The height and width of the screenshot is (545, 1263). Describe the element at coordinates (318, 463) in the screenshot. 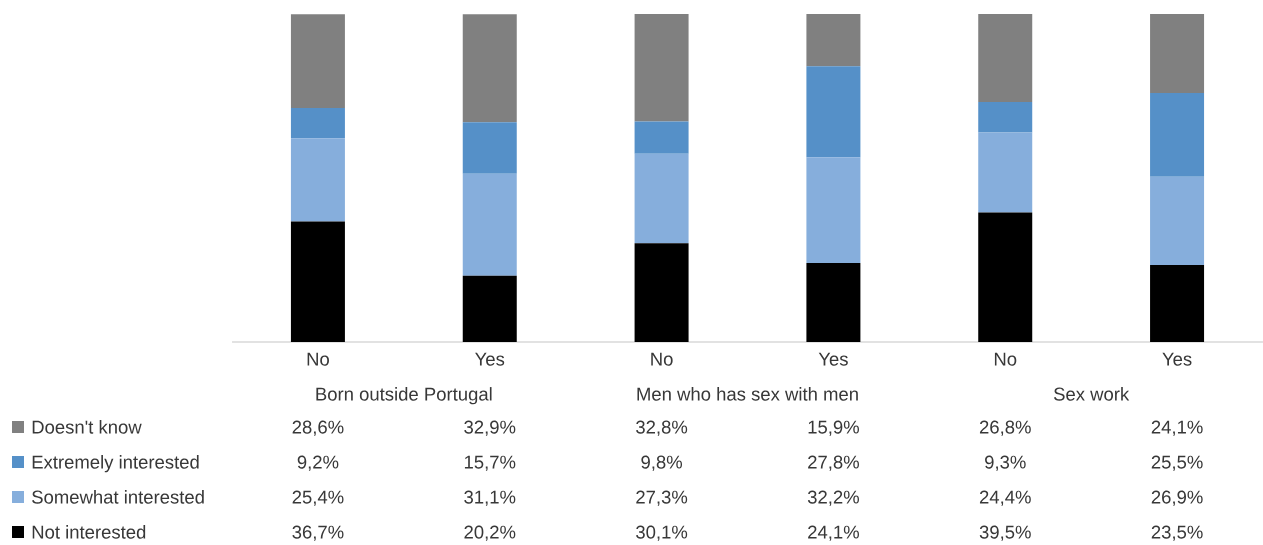

I see `data-label: 9,2%` at that location.